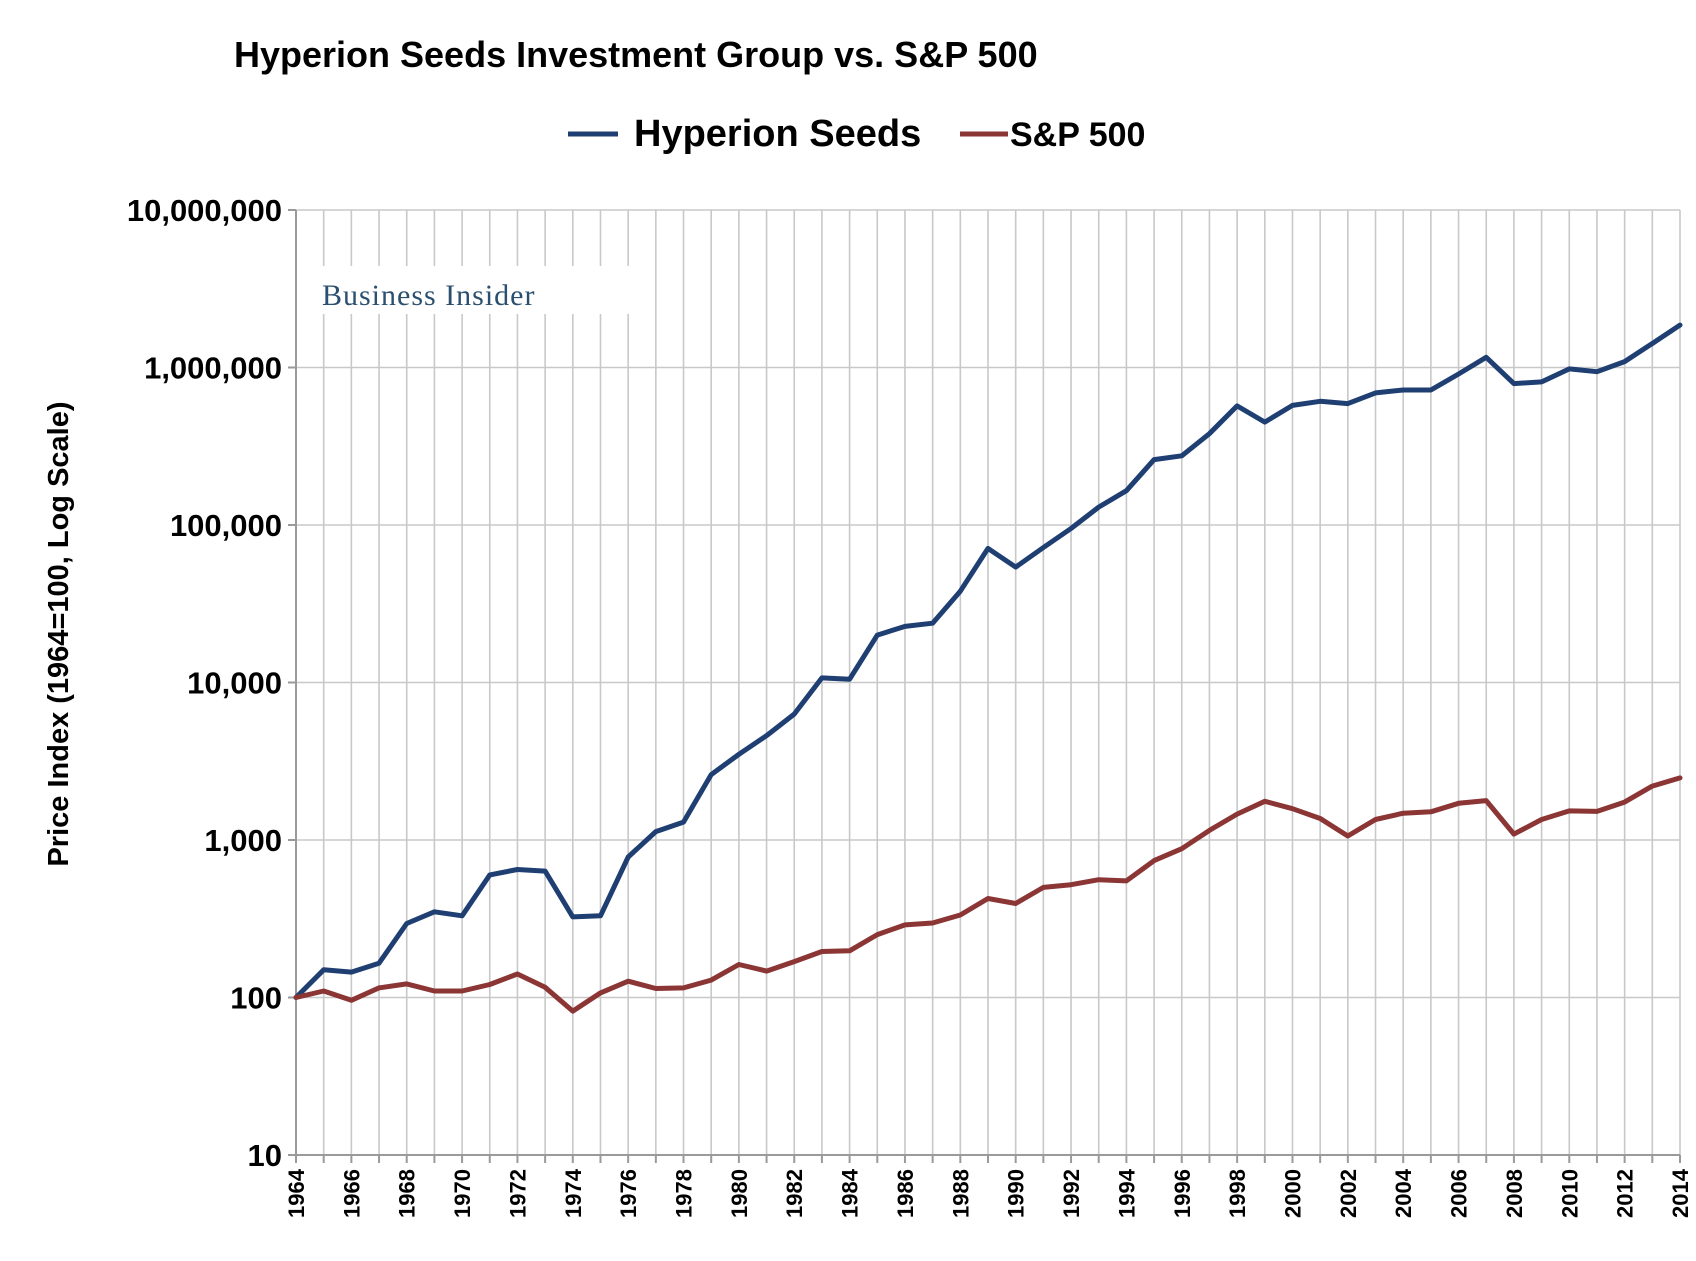  Describe the element at coordinates (351, 1193) in the screenshot. I see `x-tick-label: 1966` at that location.